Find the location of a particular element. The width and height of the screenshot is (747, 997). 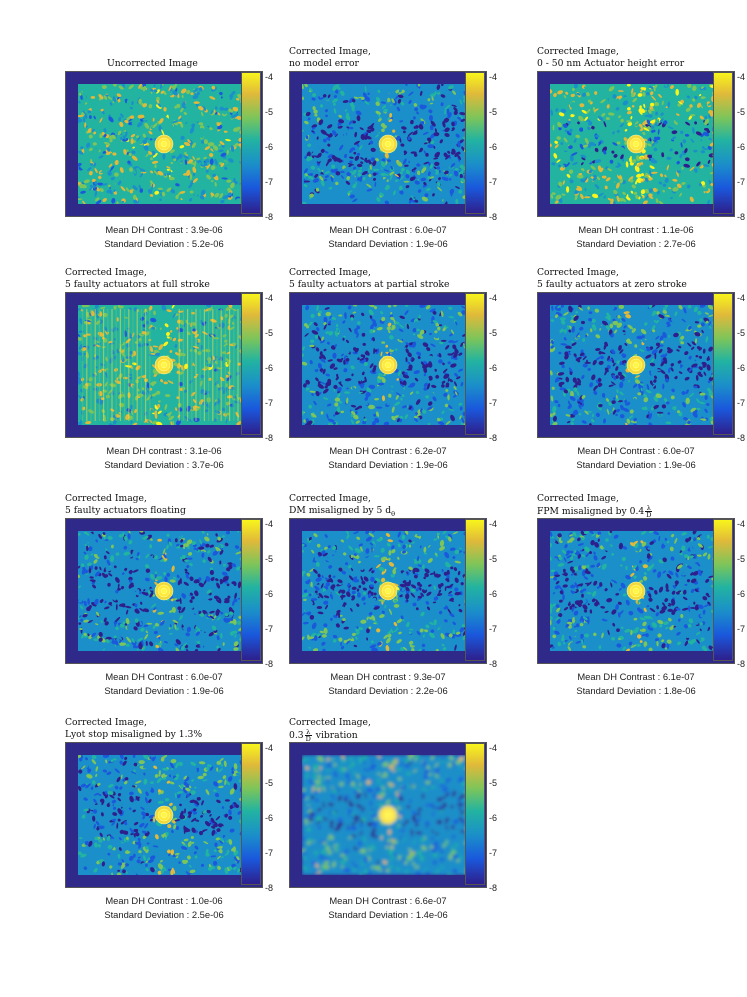

speckle-group is located at coordinates (388, 591).